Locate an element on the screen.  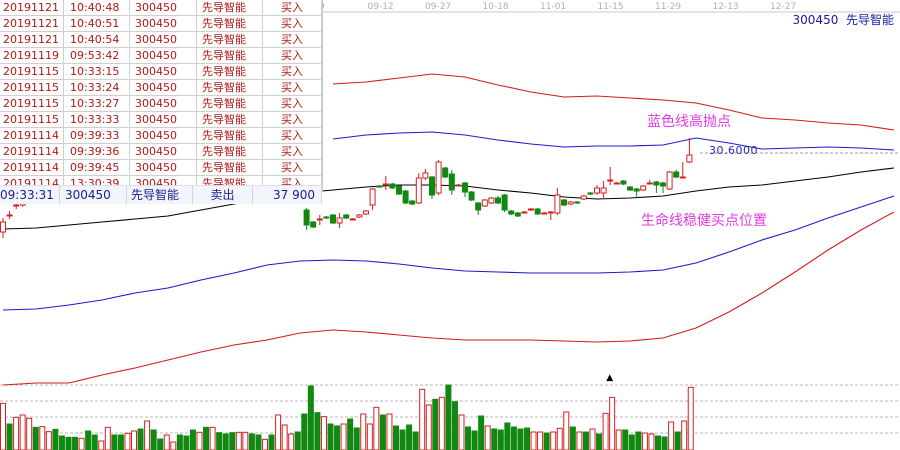
table-row: 20191115 10:33:24 300450 先导智能 买入 is located at coordinates (161, 88).